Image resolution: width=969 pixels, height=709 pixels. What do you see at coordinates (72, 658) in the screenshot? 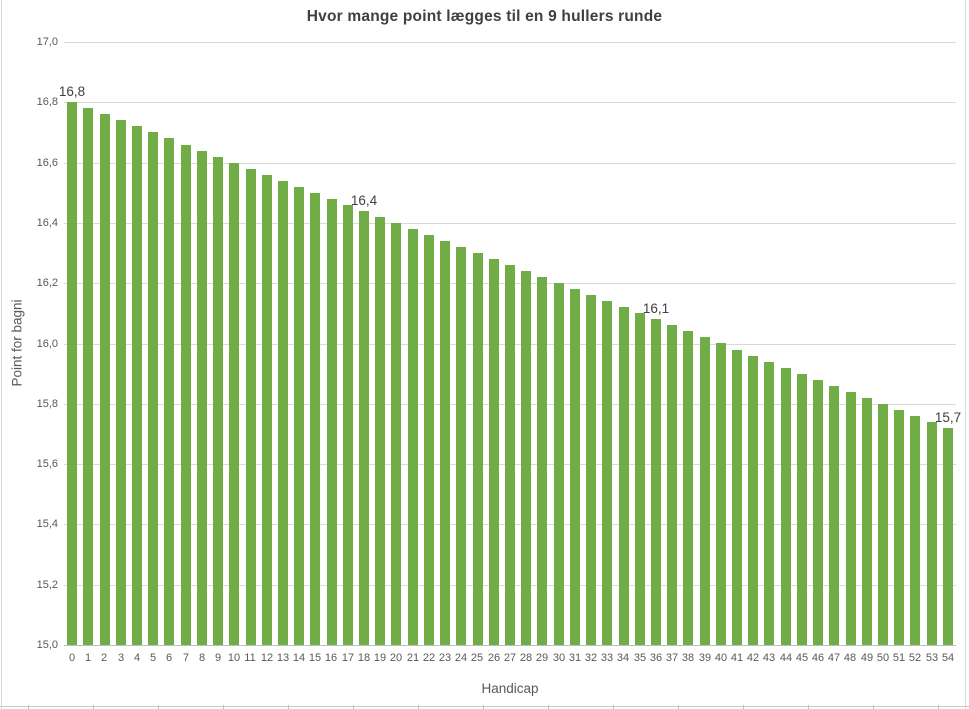
I see `x-tick-label: 0` at bounding box center [72, 658].